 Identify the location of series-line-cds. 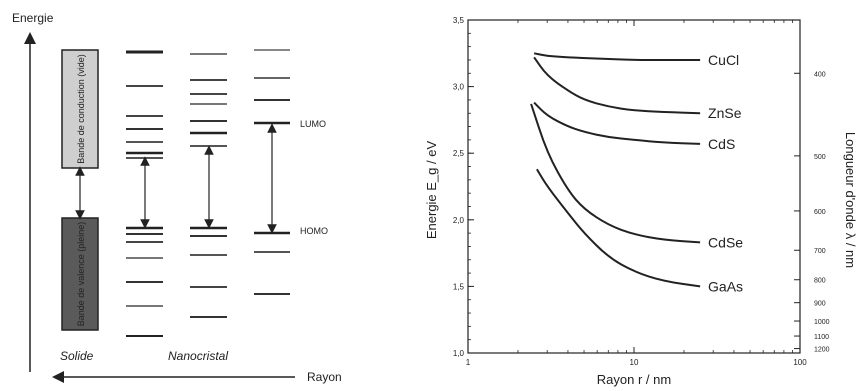
(617, 123).